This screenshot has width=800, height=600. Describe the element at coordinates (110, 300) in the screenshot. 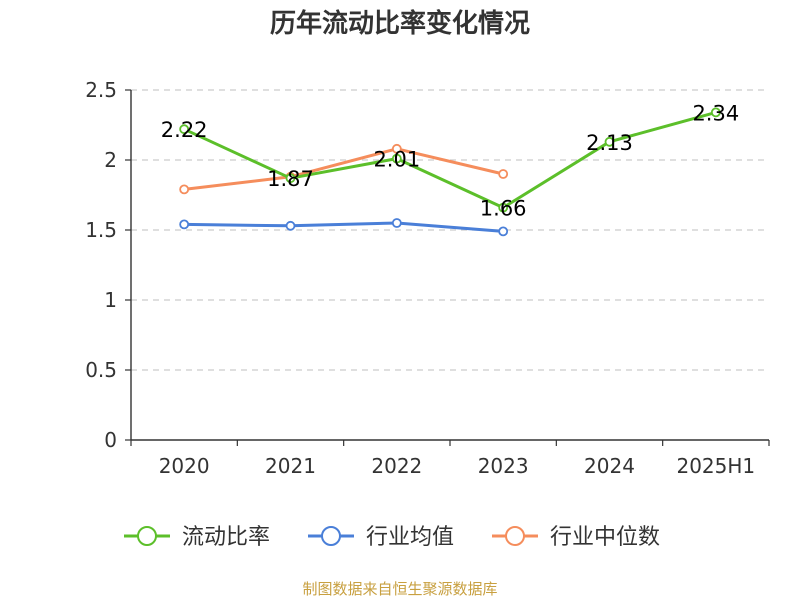

I see `y-tick-label: 1` at that location.